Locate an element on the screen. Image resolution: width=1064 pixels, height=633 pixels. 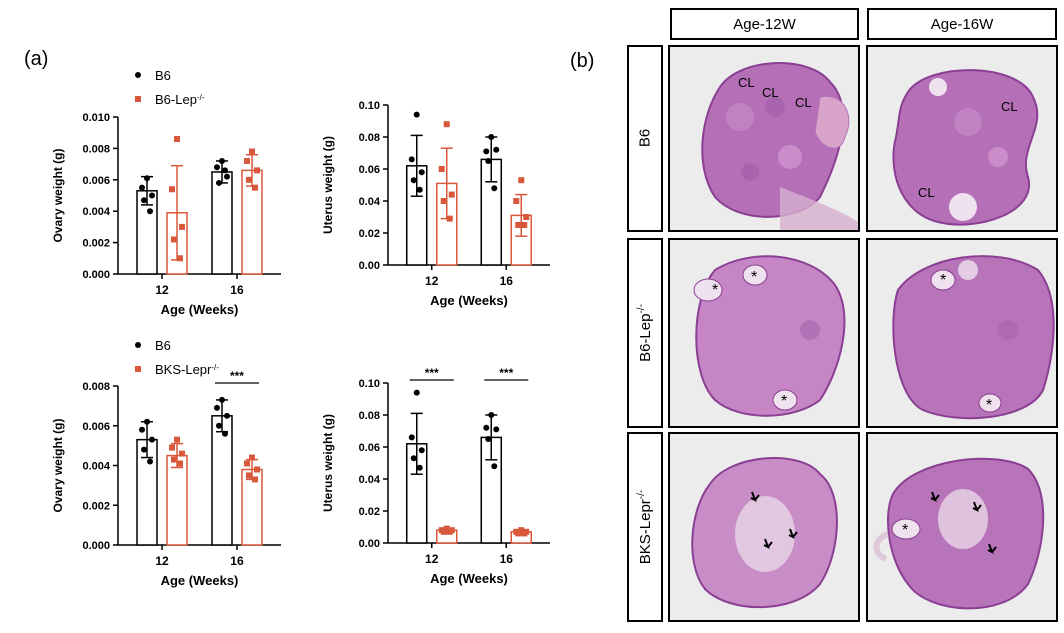
y-tick-label: 0.008 is located at coordinates (96, 387).